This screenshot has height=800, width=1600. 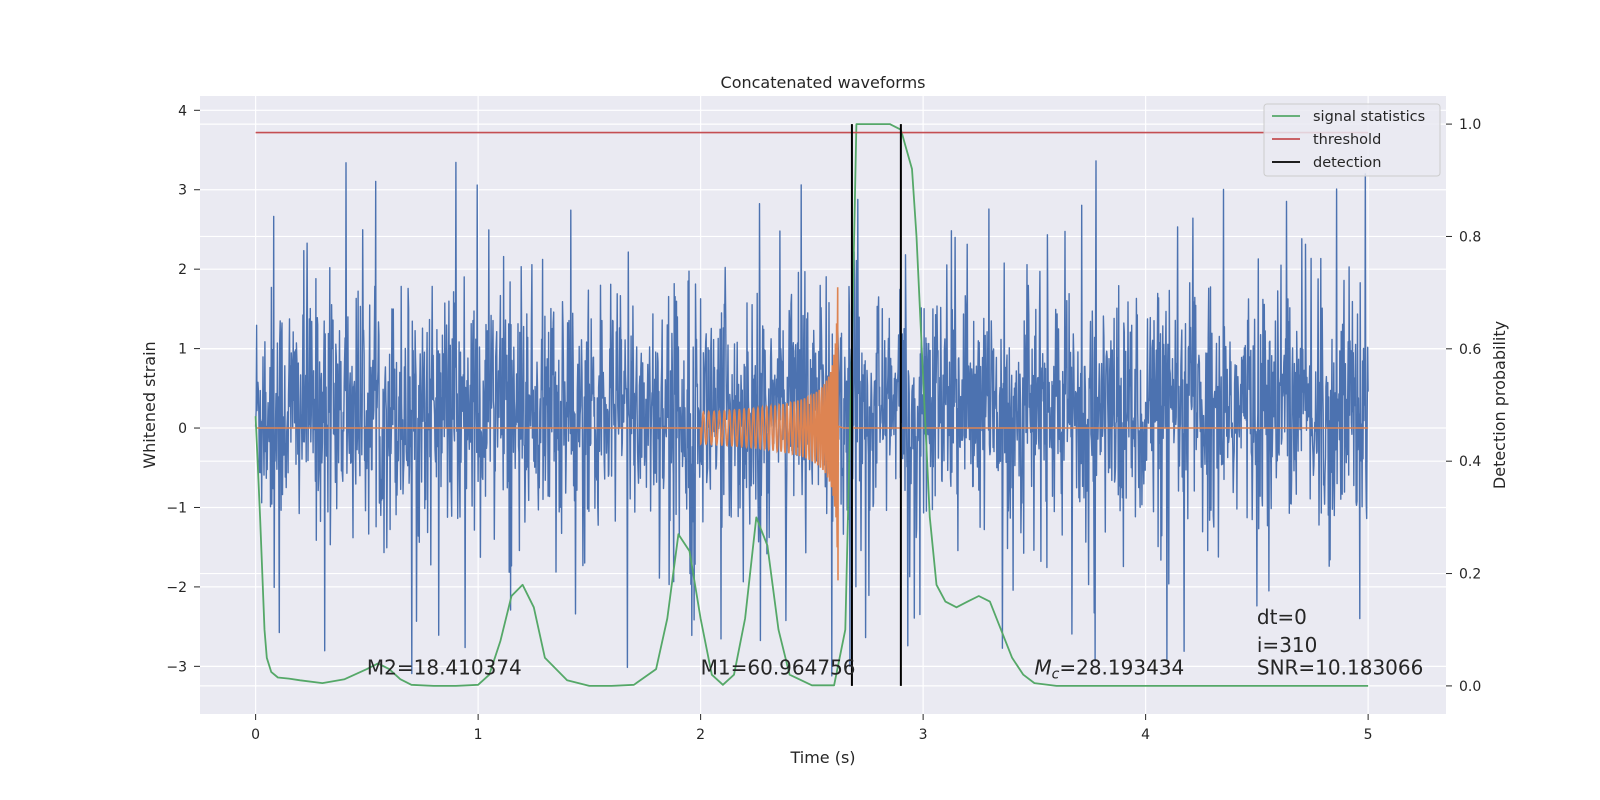 I want to click on y-right-tick-label: 0.4, so click(x=1470, y=462).